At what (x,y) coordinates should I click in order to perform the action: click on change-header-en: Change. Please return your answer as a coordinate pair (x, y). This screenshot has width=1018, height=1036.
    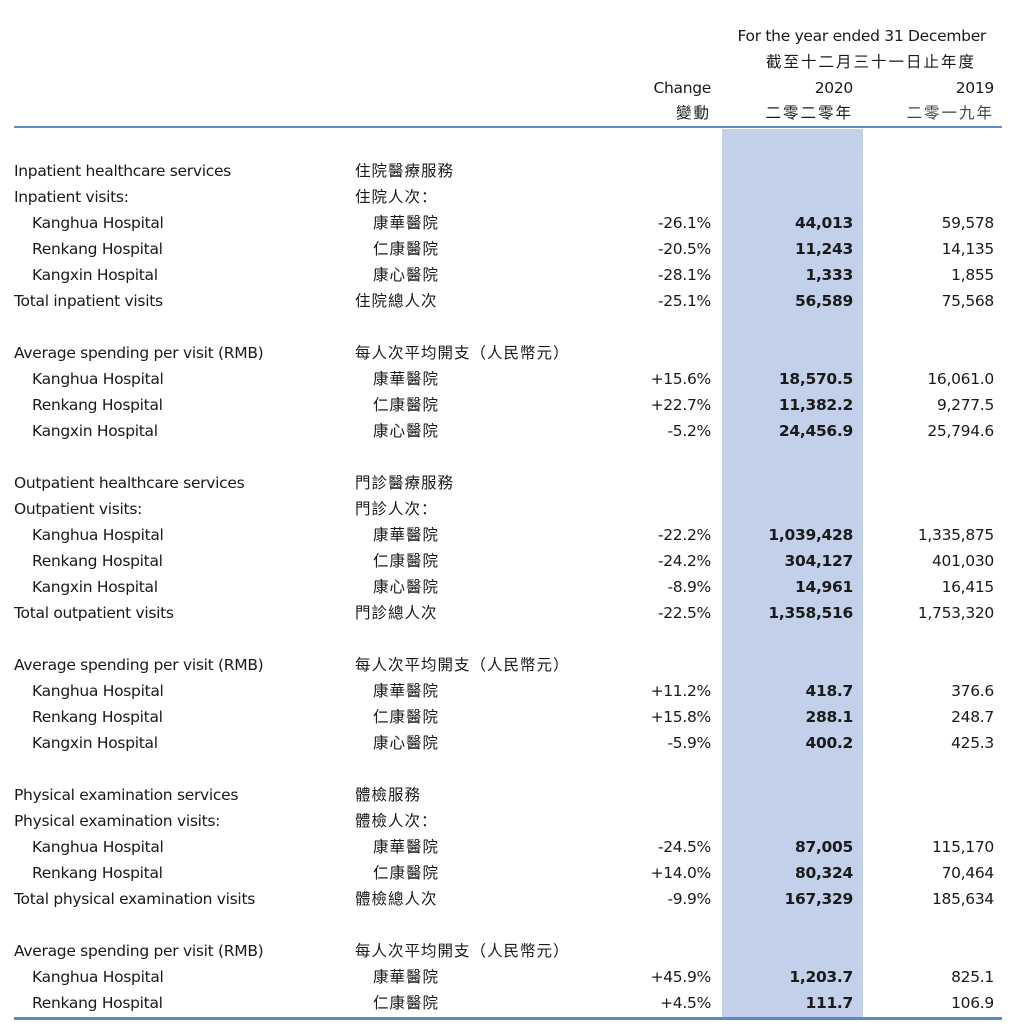
    Looking at the image, I should click on (682, 88).